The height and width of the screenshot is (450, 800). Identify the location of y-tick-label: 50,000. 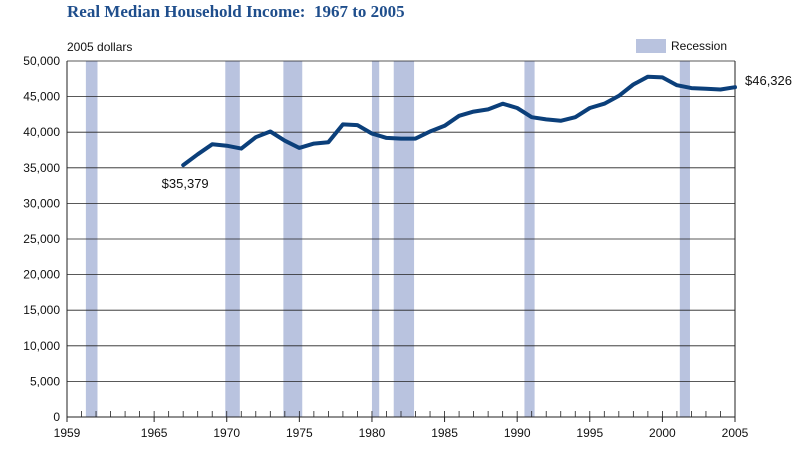
(41, 61).